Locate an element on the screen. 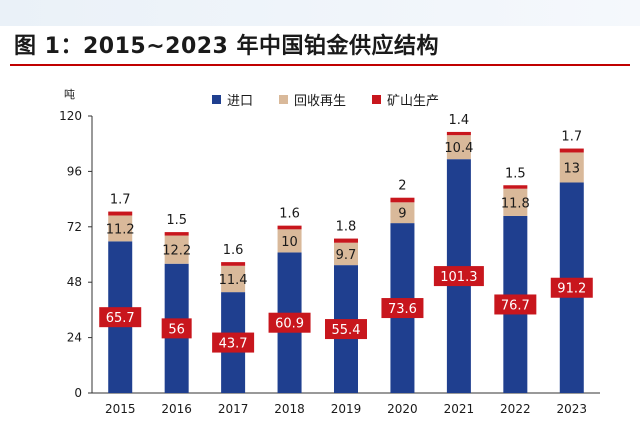 The image size is (640, 426). data-label-import: 43.7 is located at coordinates (233, 344).